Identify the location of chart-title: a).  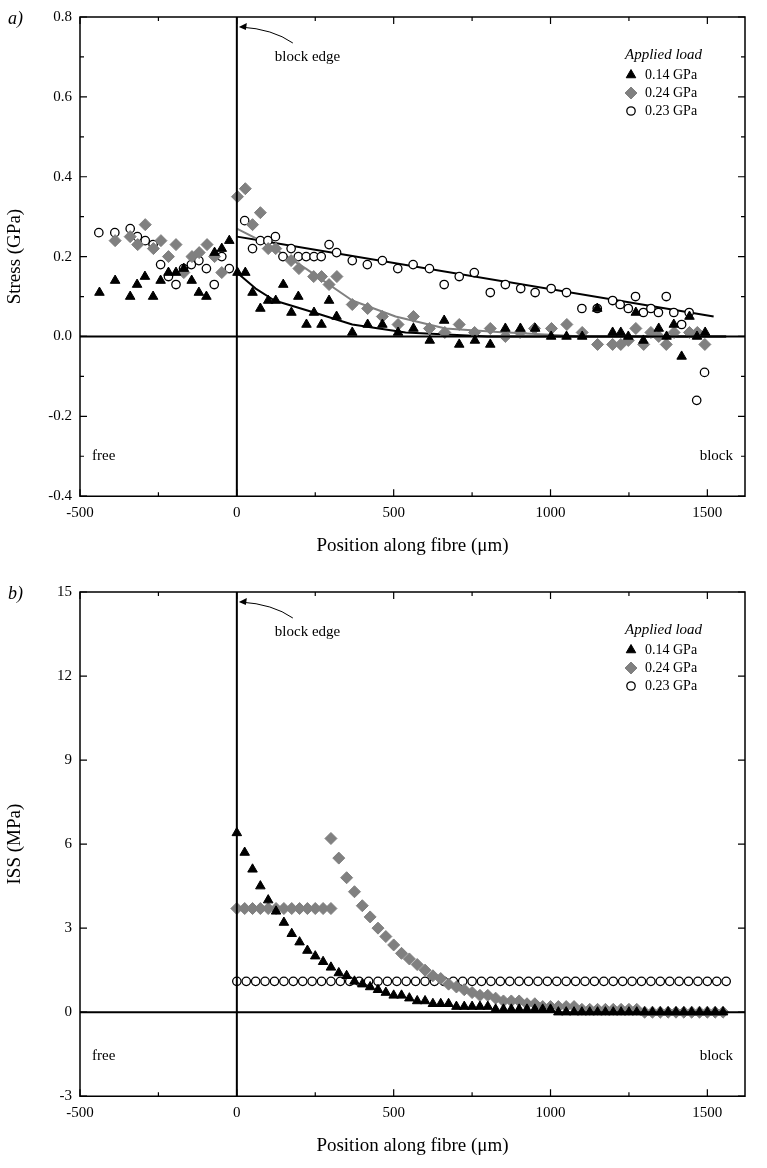
(15, 18).